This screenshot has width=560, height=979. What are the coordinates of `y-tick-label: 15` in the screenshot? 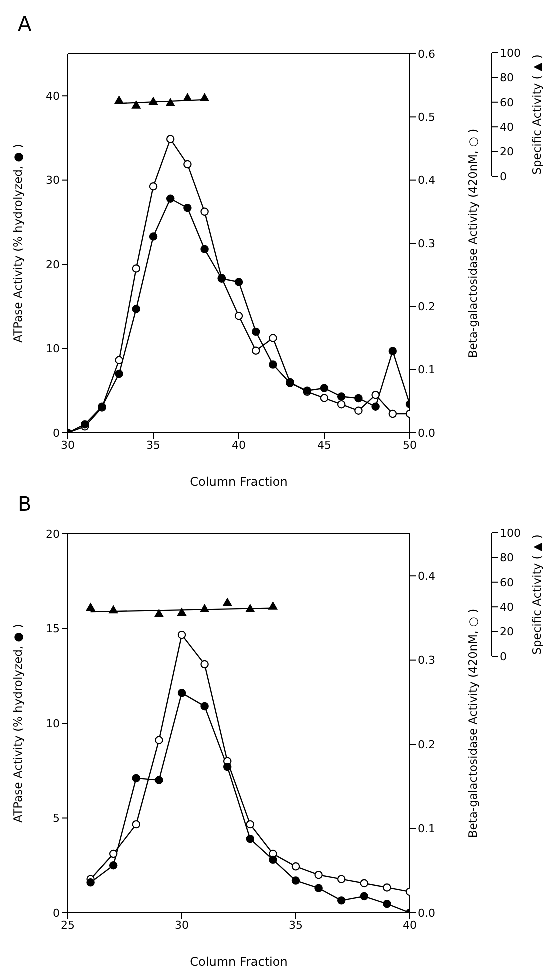 It's located at (53, 629).